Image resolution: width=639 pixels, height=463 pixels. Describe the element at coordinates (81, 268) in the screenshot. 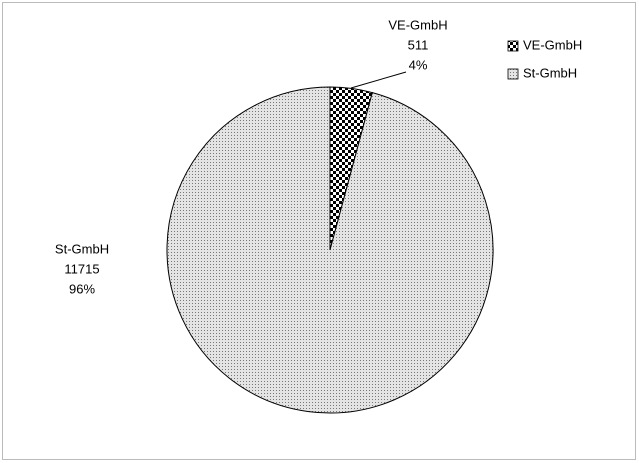

I see `data-label-value: 11715` at that location.